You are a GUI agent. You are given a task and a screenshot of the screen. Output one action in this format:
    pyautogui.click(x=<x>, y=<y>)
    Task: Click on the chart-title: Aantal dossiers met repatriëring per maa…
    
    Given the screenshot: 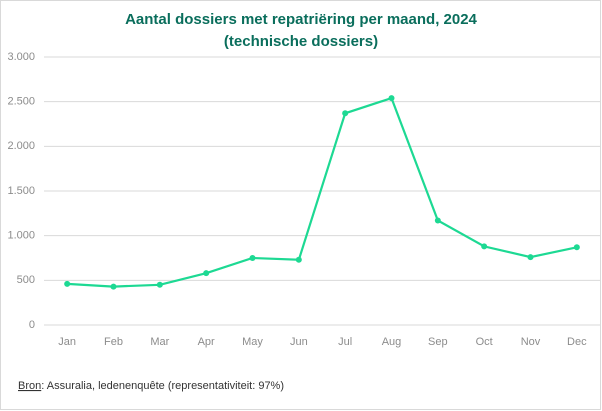 What is the action you would take?
    pyautogui.click(x=301, y=19)
    